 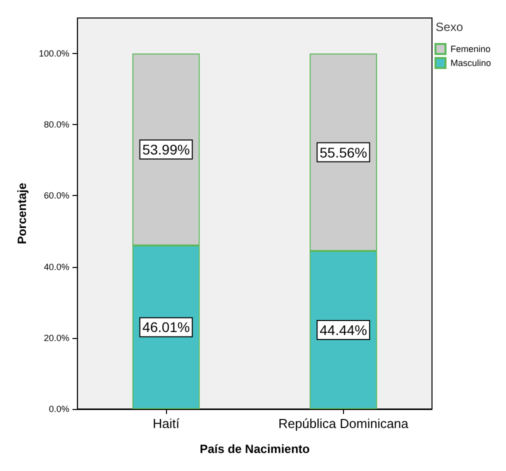 What do you see at coordinates (166, 150) in the screenshot?
I see `data-label: 53.99%` at bounding box center [166, 150].